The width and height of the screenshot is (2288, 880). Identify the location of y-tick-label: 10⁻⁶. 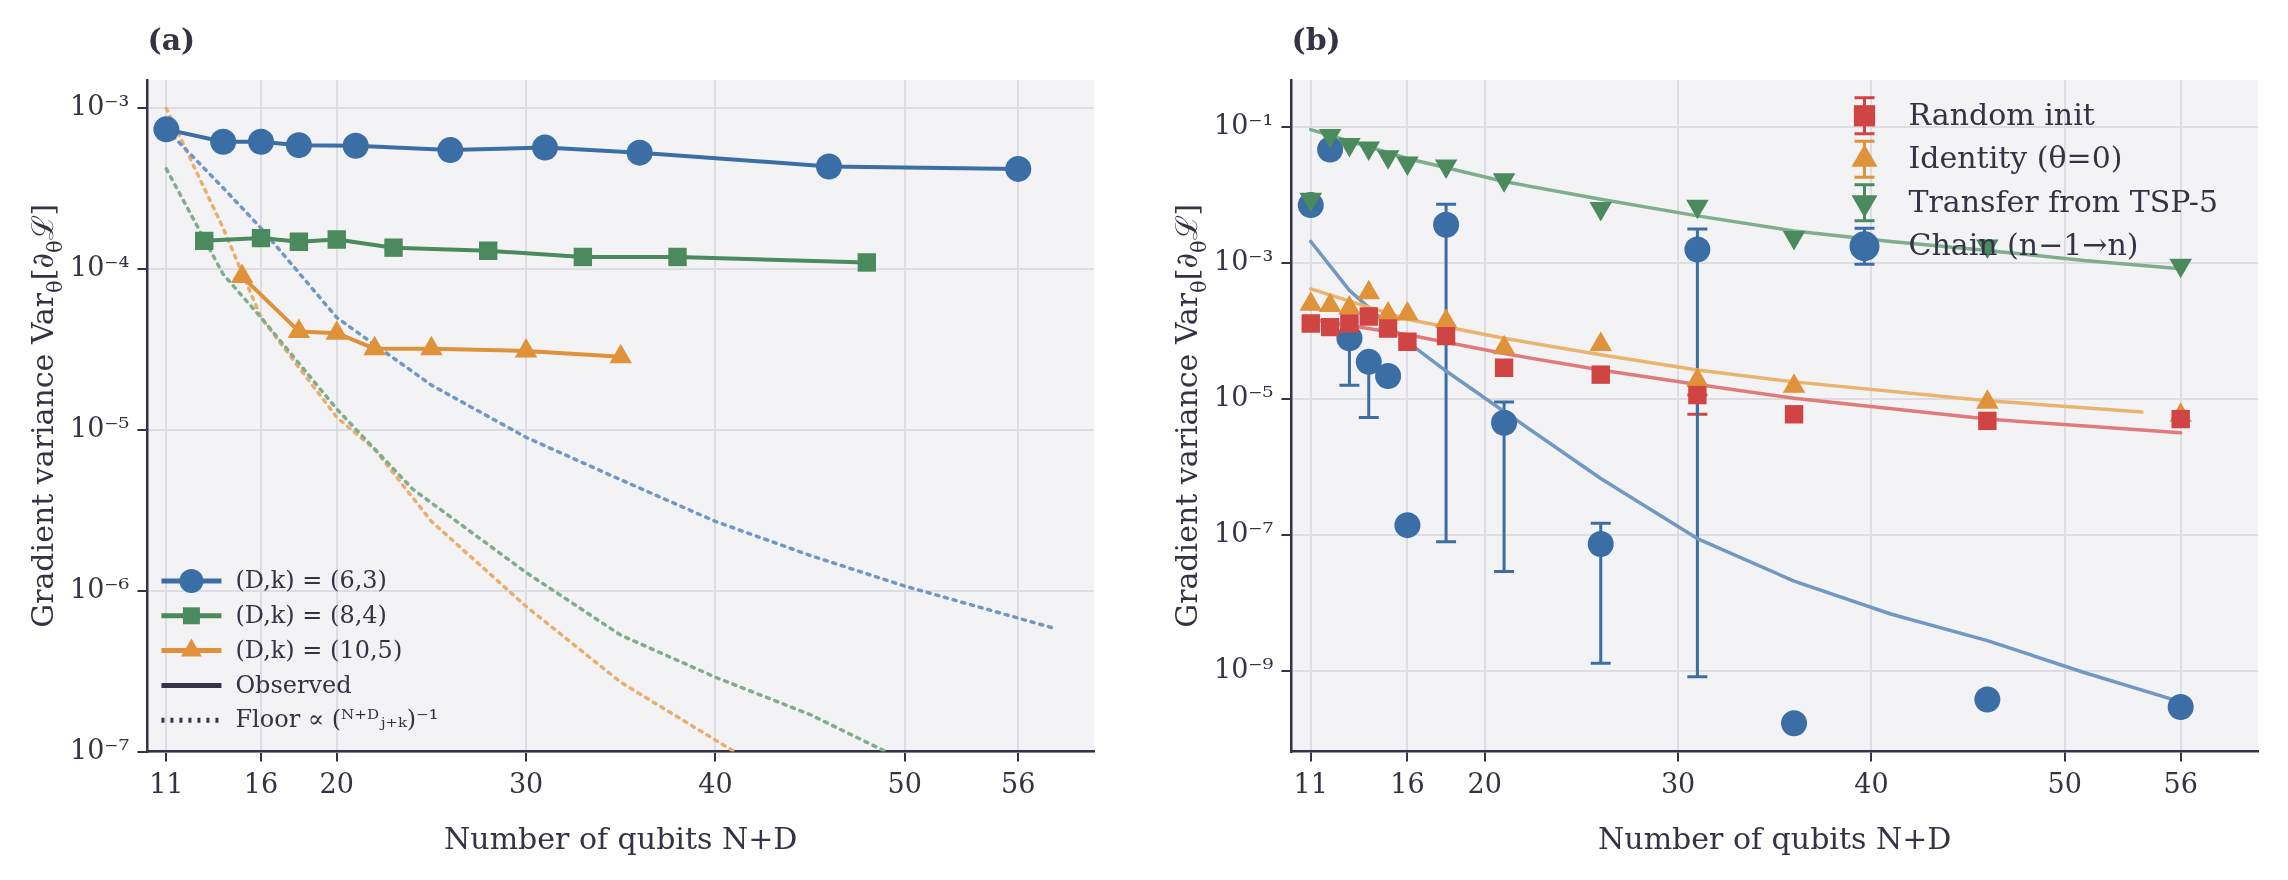
(99, 588).